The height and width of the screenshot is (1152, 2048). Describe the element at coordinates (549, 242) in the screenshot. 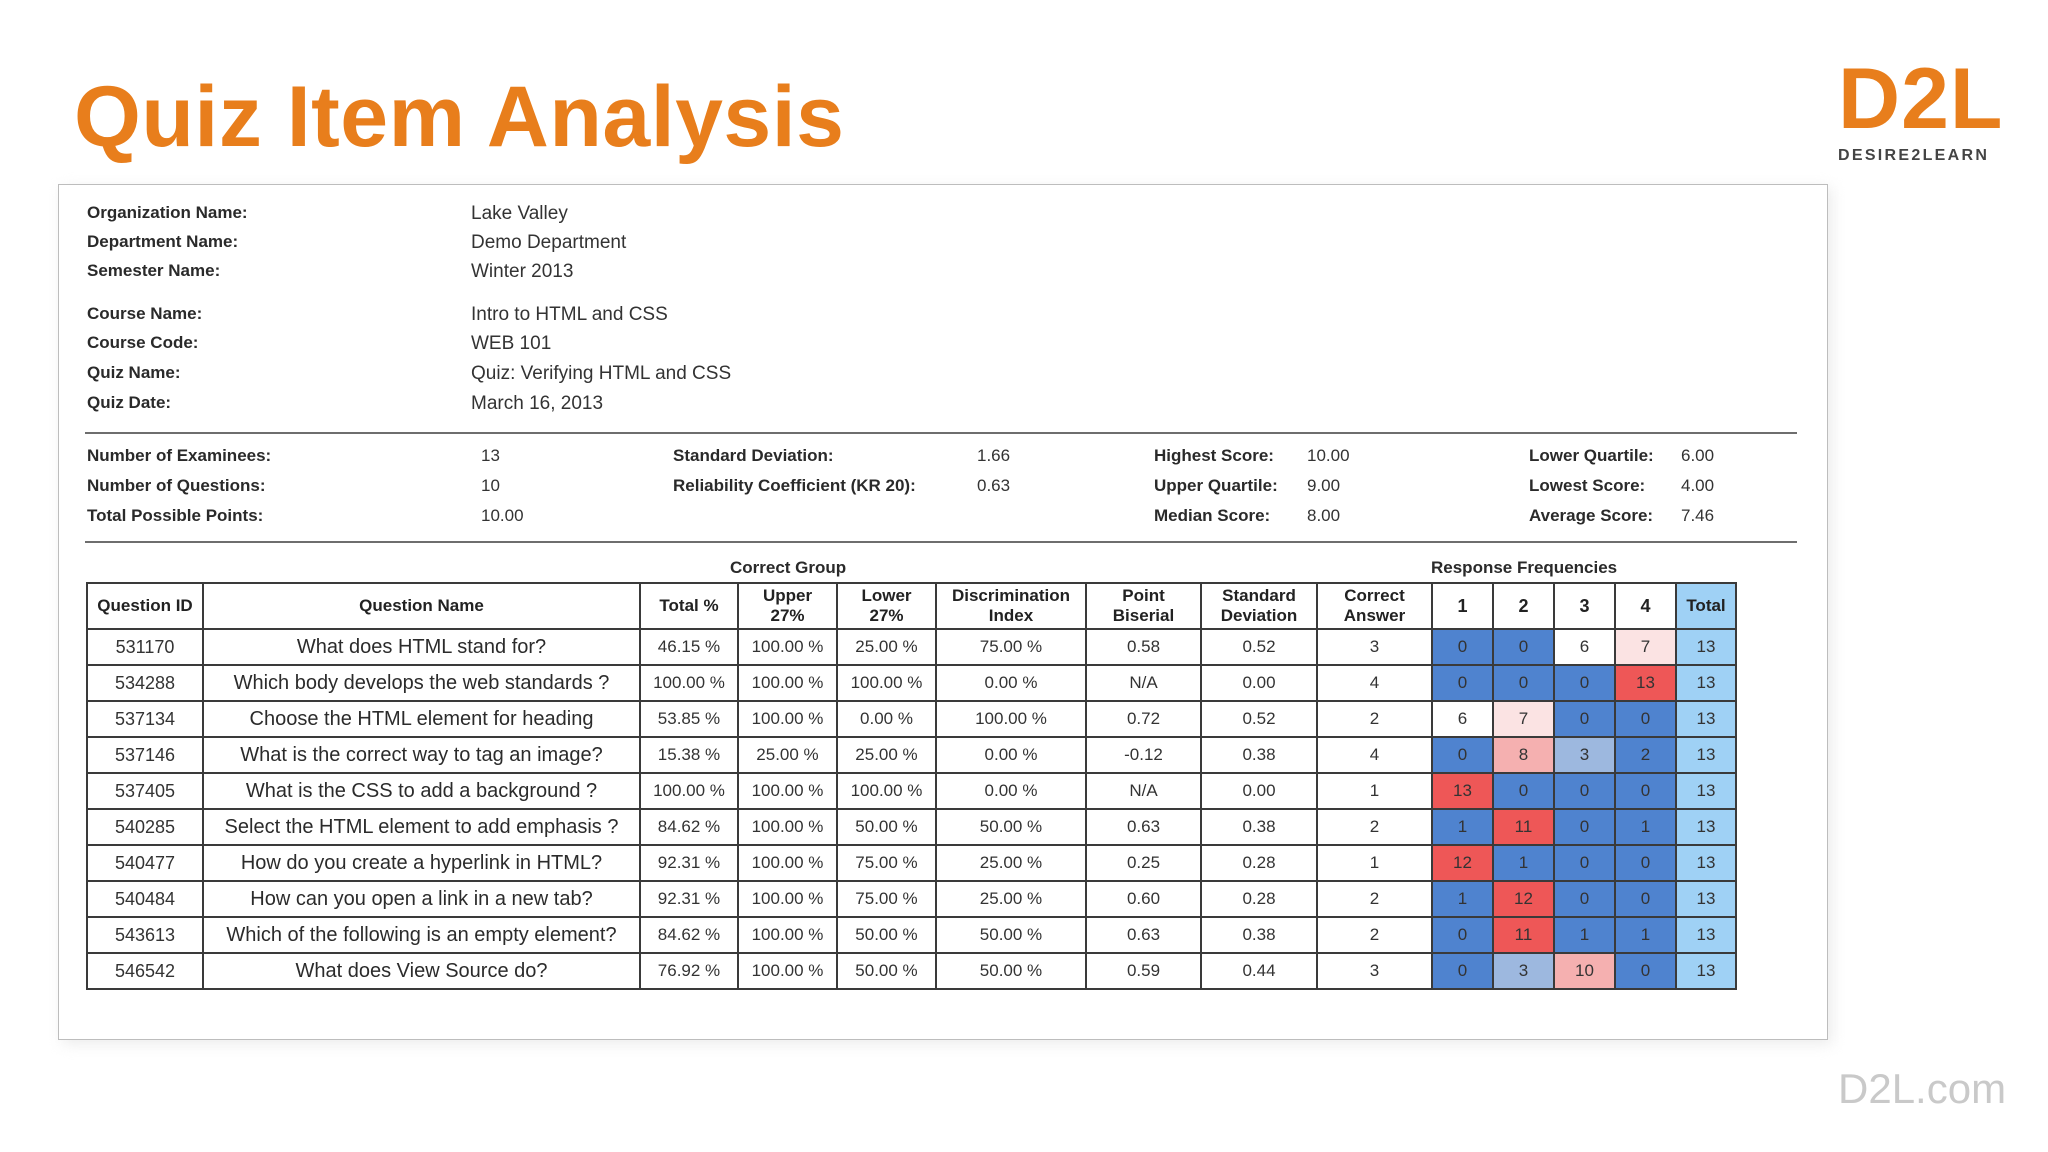

I see `info-value: Demo Department` at that location.